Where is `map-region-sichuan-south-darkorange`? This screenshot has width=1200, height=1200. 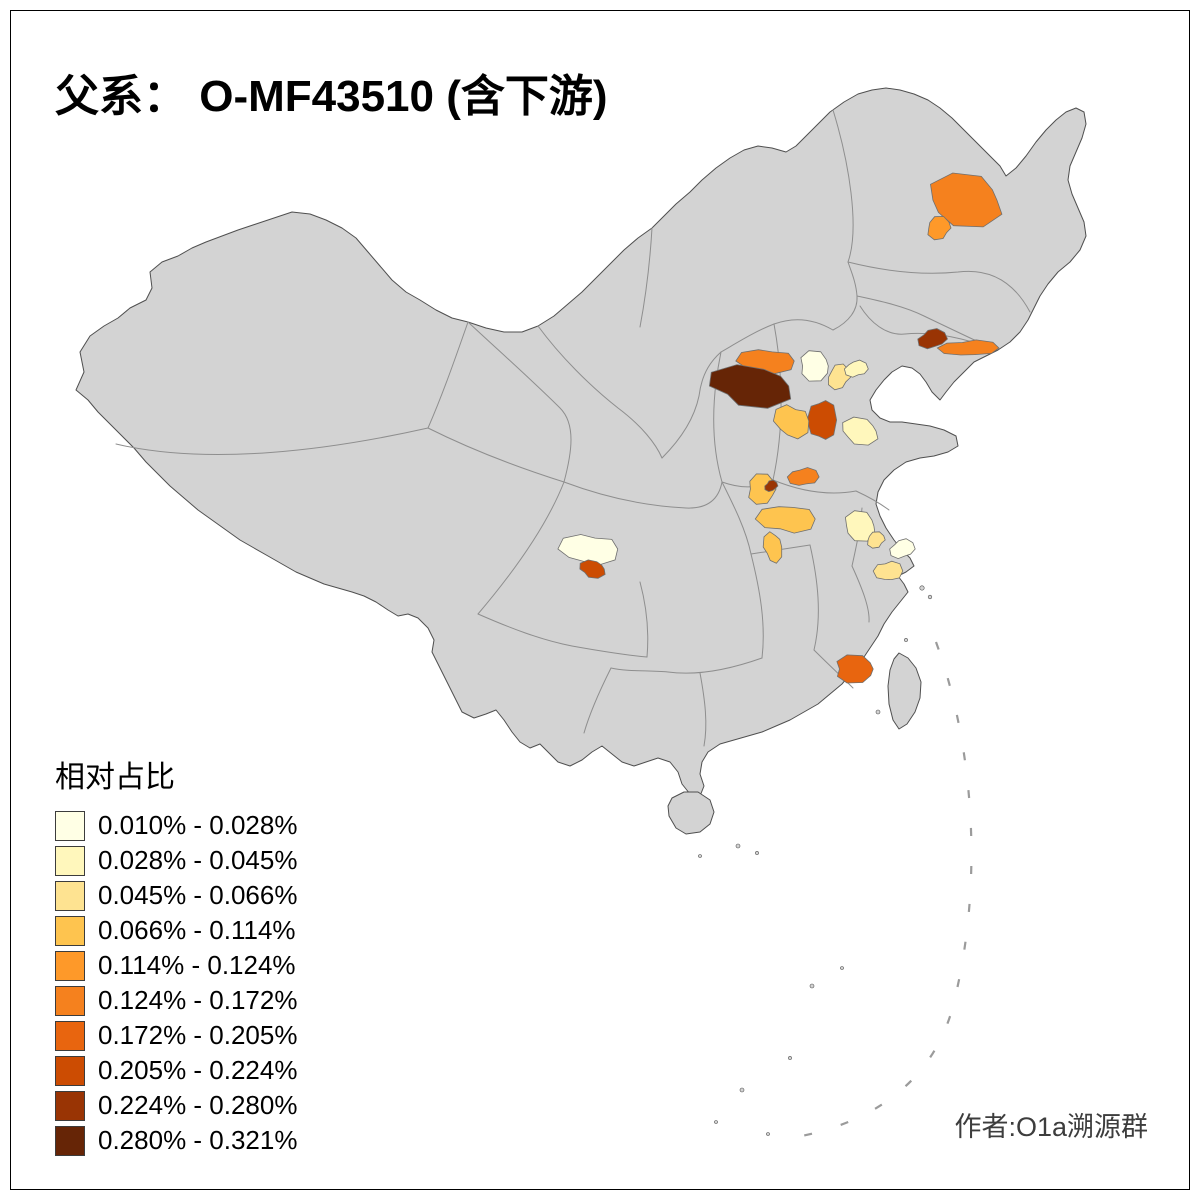
map-region-sichuan-south-darkorange is located at coordinates (592, 569).